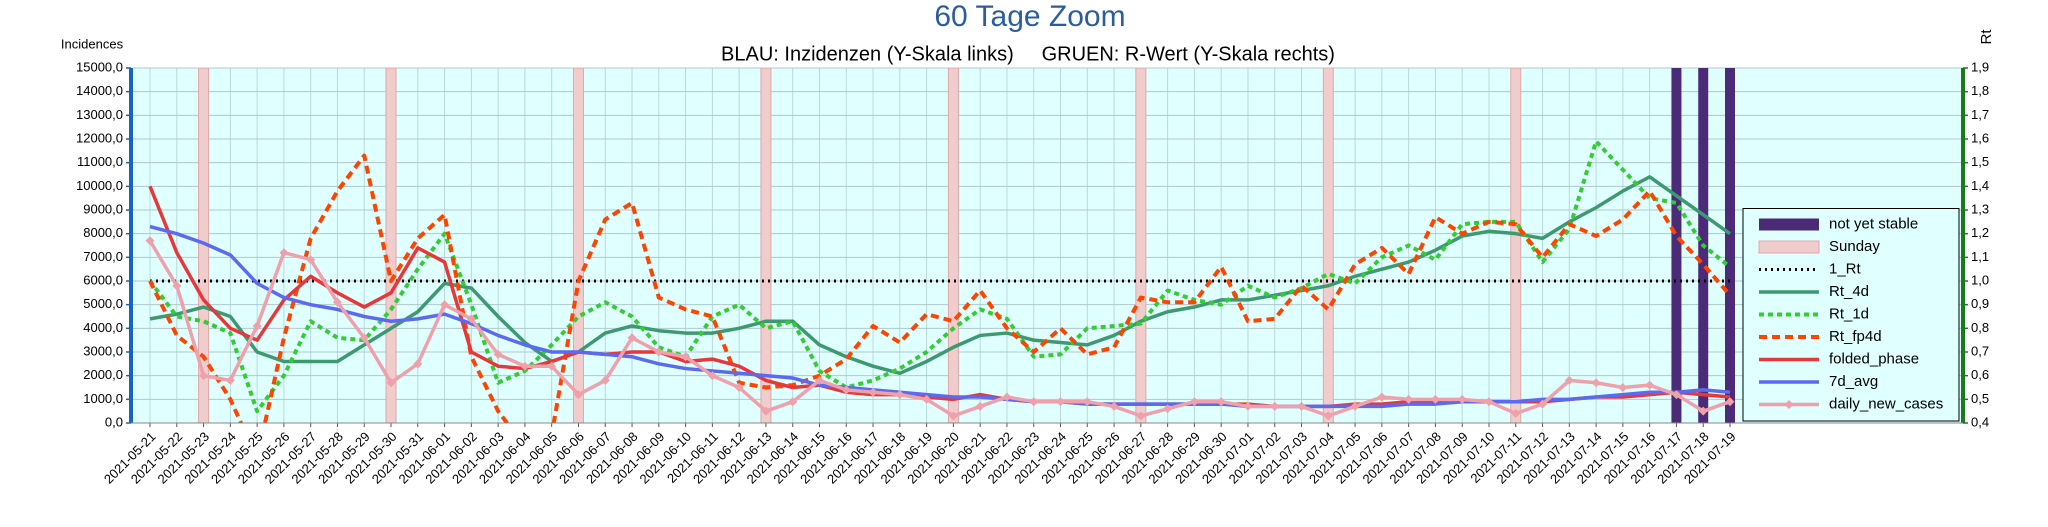 The height and width of the screenshot is (527, 2048). I want to click on y2-tick-label: 1,4, so click(1980, 185).